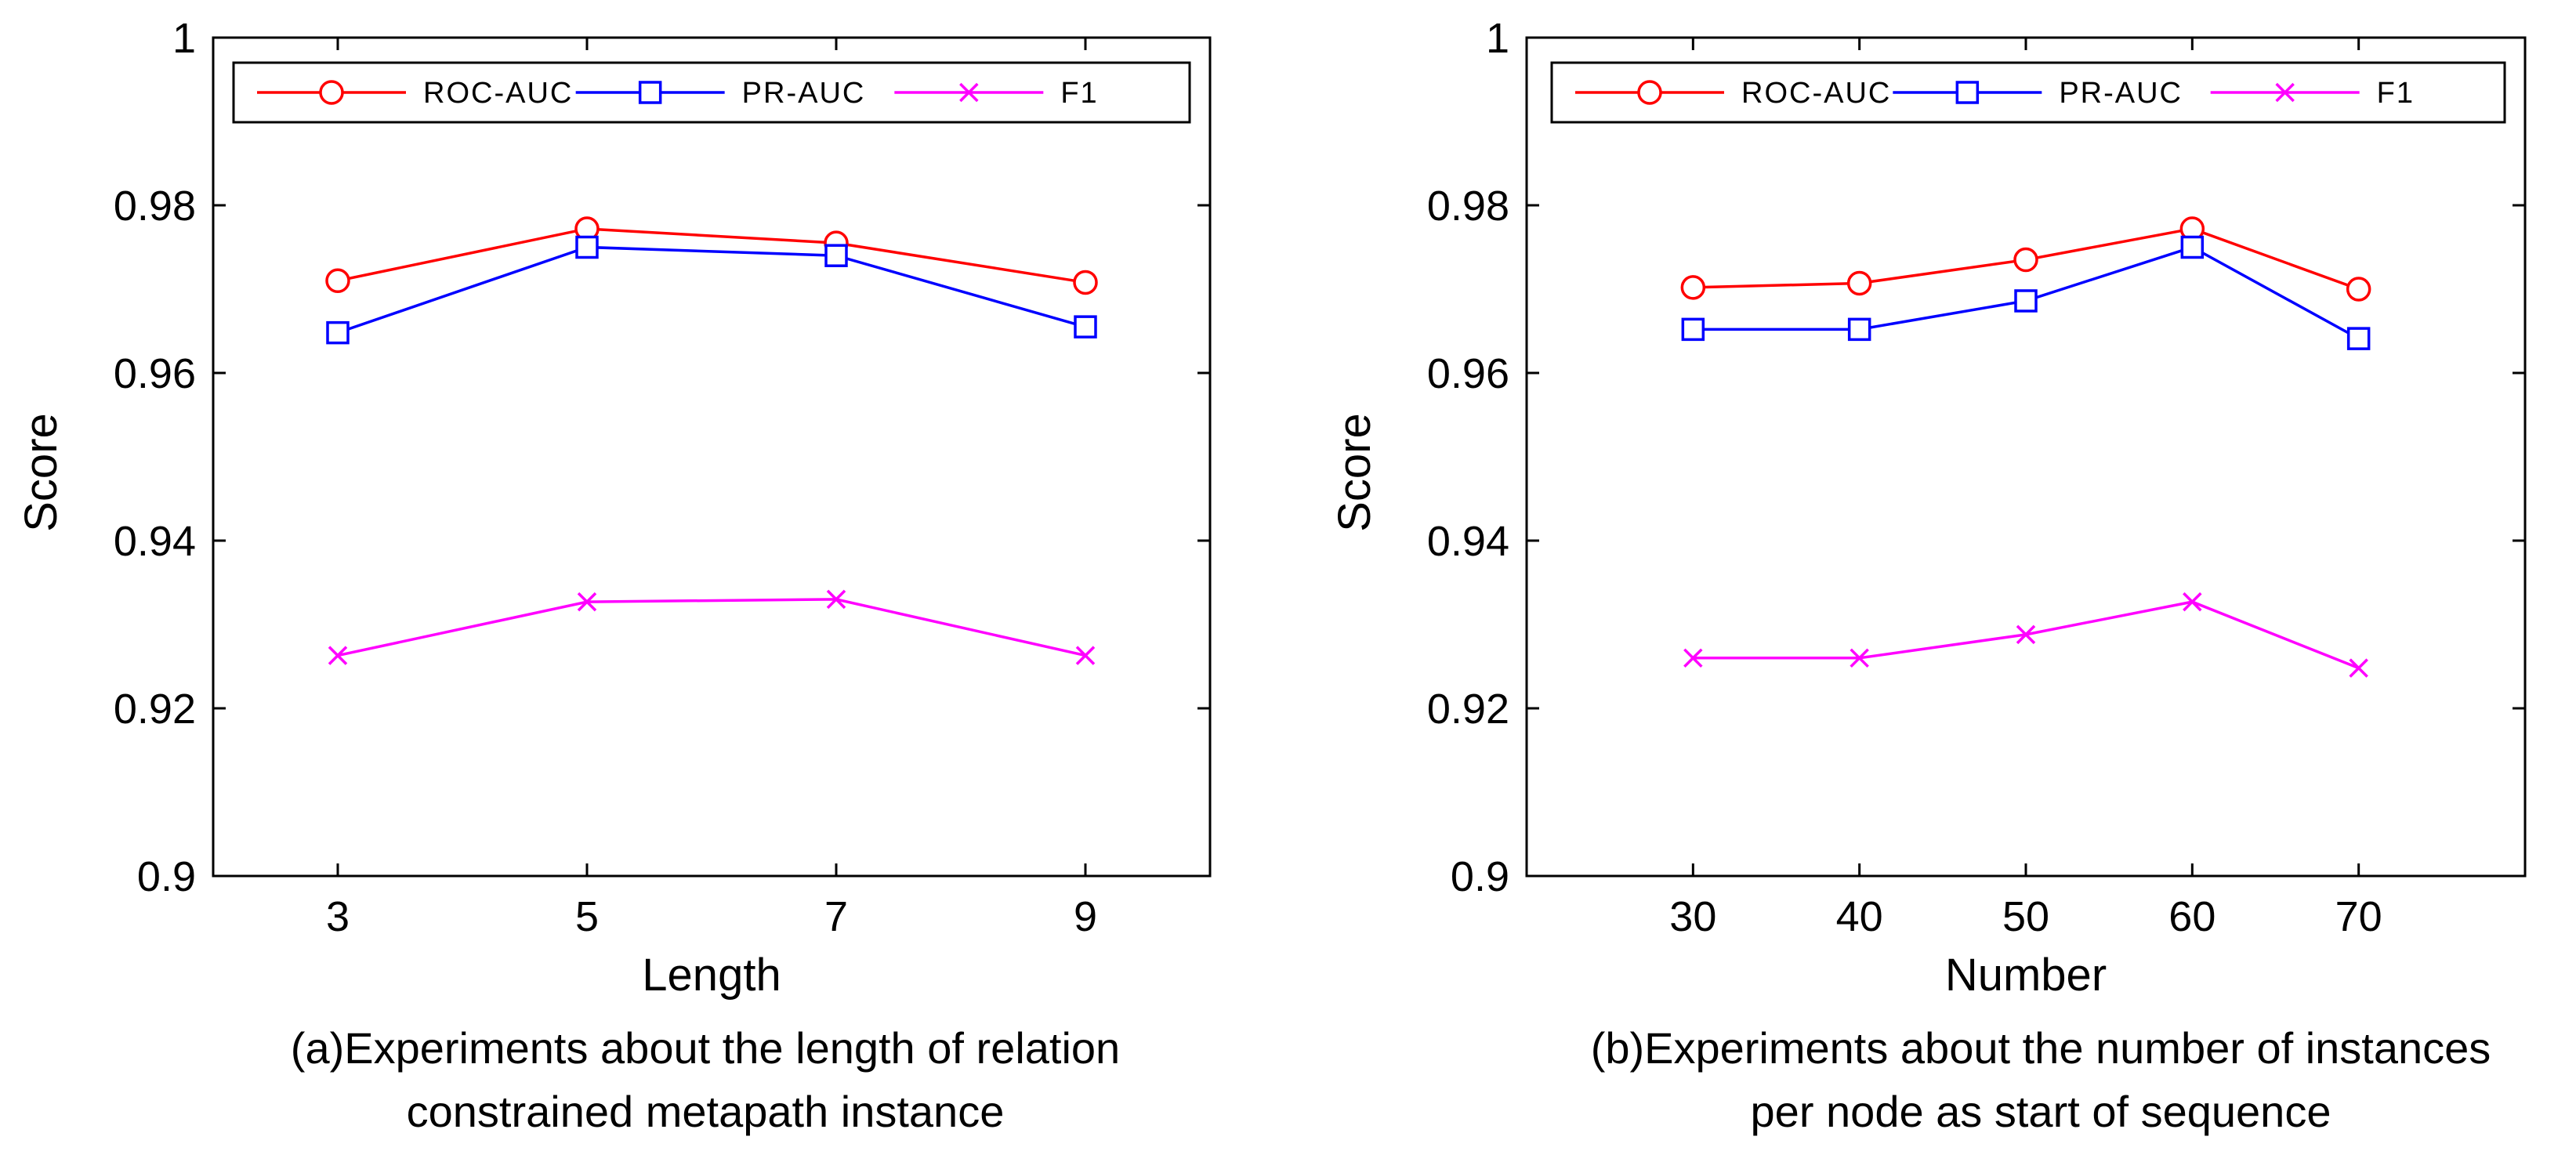  I want to click on x-tick-label: 30, so click(1692, 916).